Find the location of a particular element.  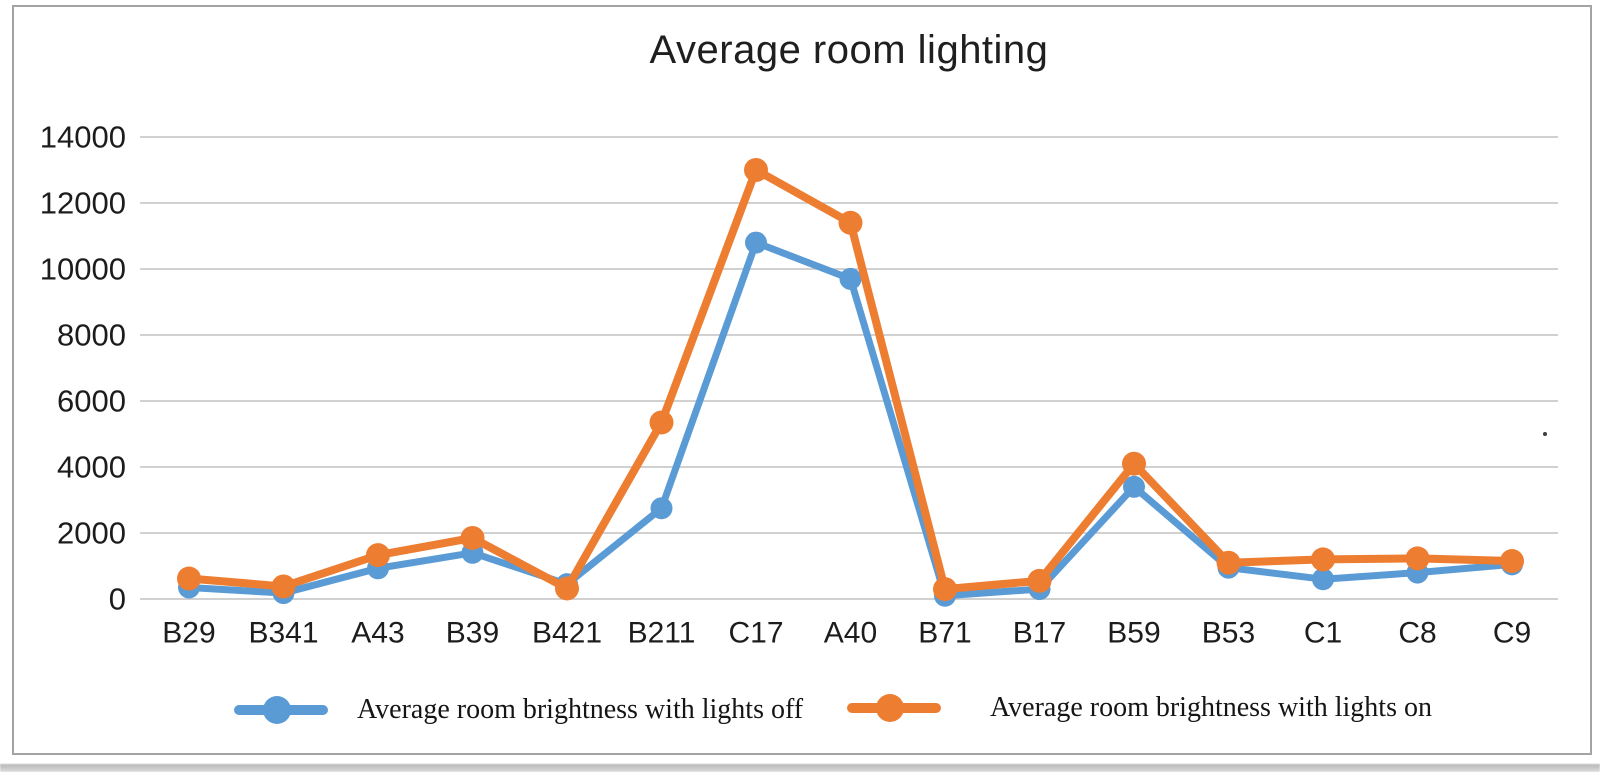

x-axis-tick-label: B59 is located at coordinates (1133, 633).